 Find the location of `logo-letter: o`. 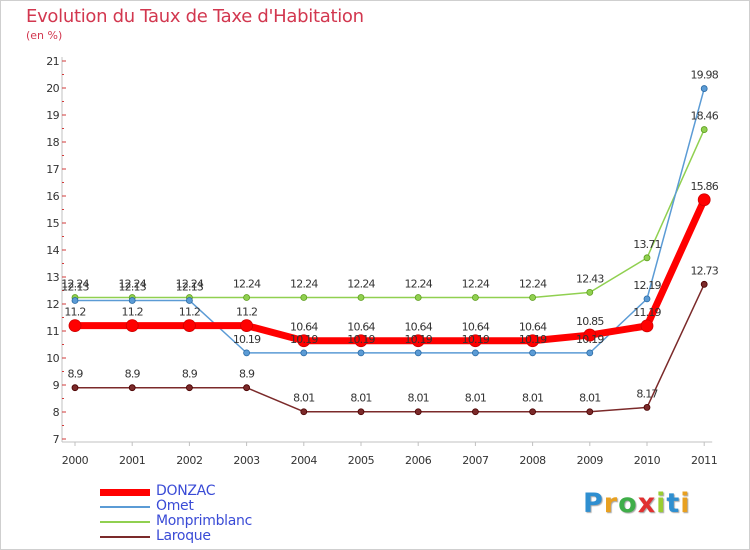

logo-letter: o is located at coordinates (628, 503).